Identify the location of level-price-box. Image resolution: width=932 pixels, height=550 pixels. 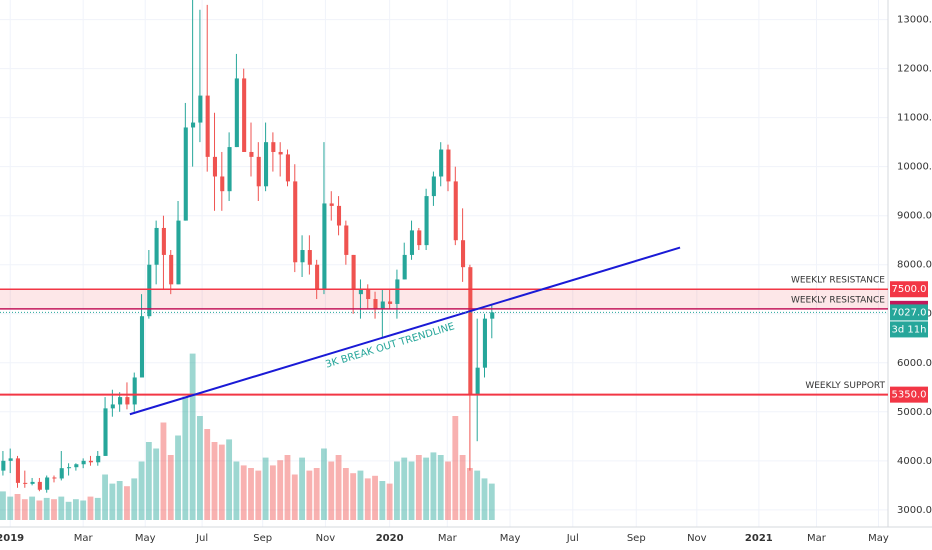
(909, 289).